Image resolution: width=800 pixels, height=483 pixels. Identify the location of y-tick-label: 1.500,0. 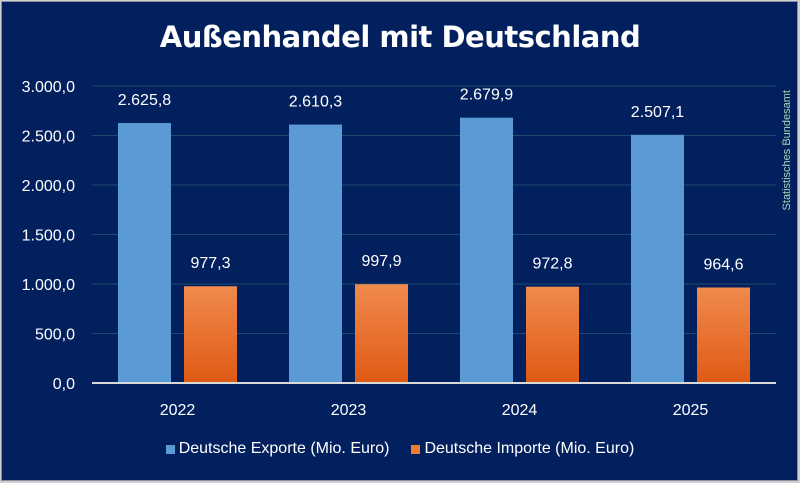
(48, 236).